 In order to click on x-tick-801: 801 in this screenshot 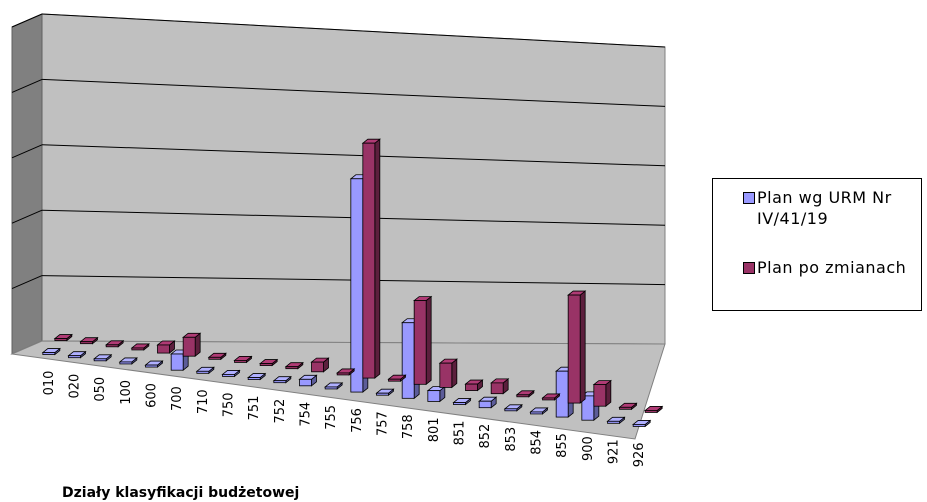, I will do `click(434, 429)`.